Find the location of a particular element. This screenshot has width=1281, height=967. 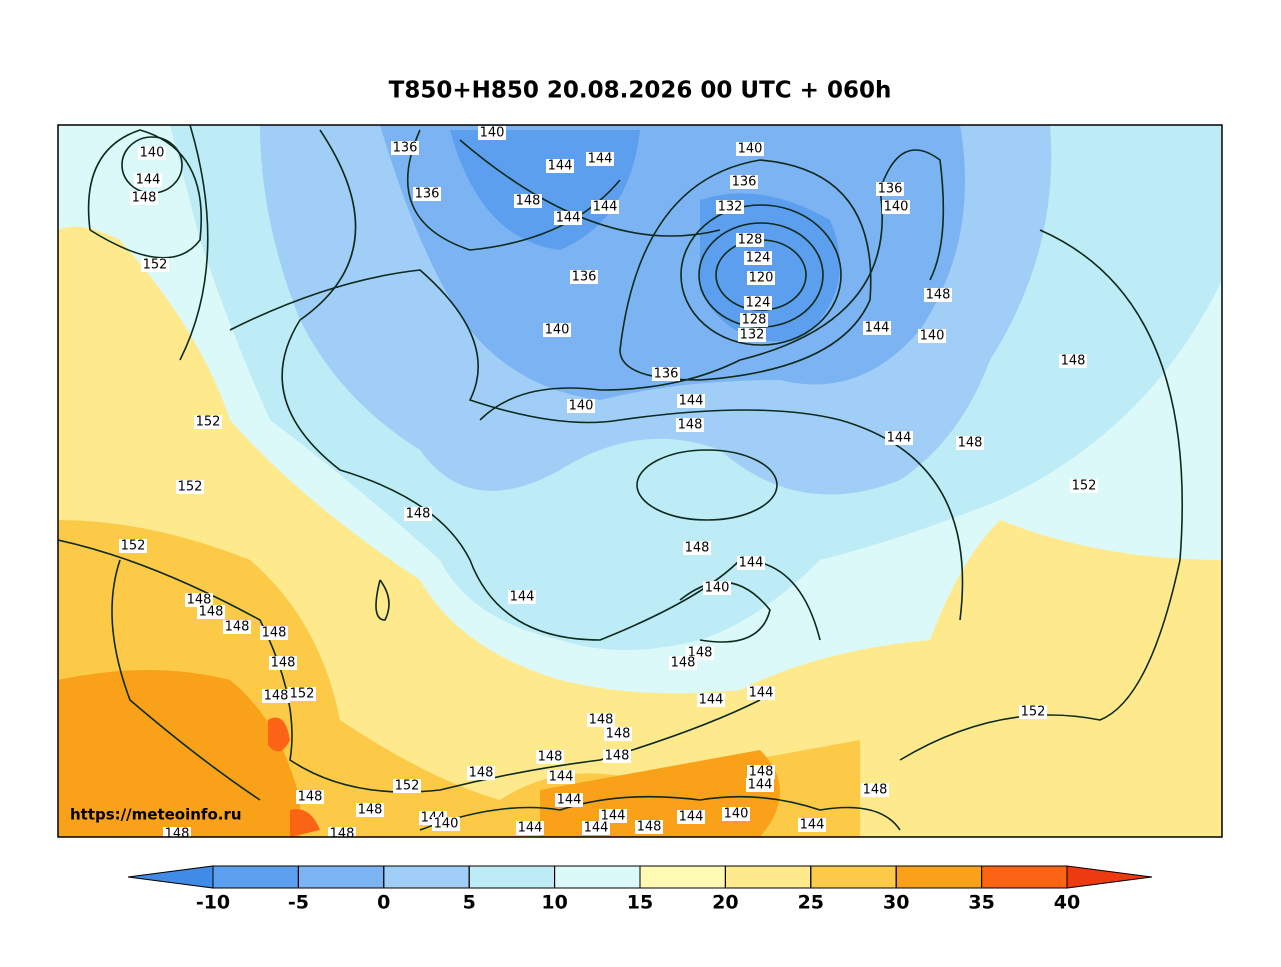

cold-core is located at coordinates (645, 236).